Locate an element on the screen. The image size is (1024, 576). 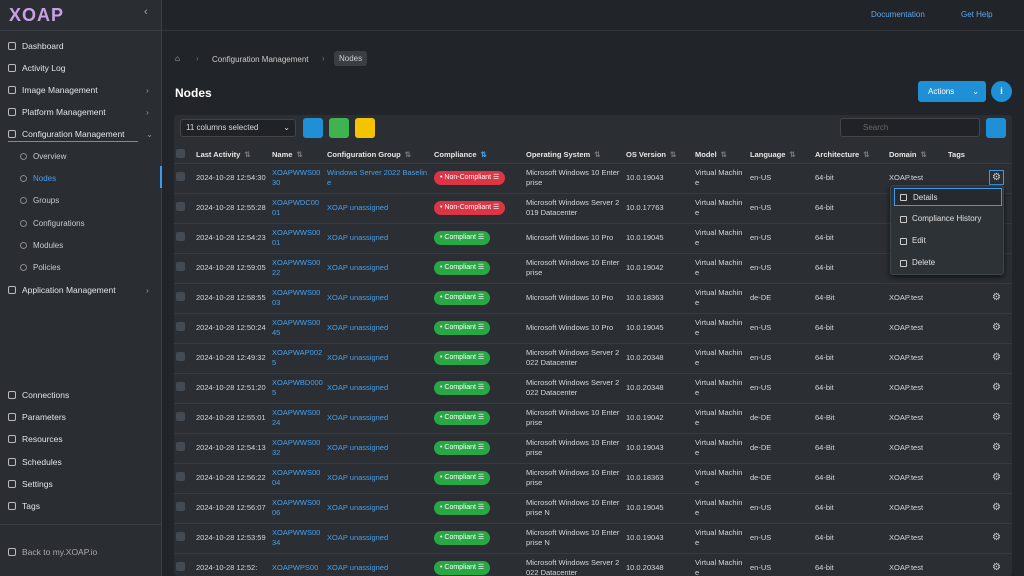
menu-item: Delete is located at coordinates (924, 262).